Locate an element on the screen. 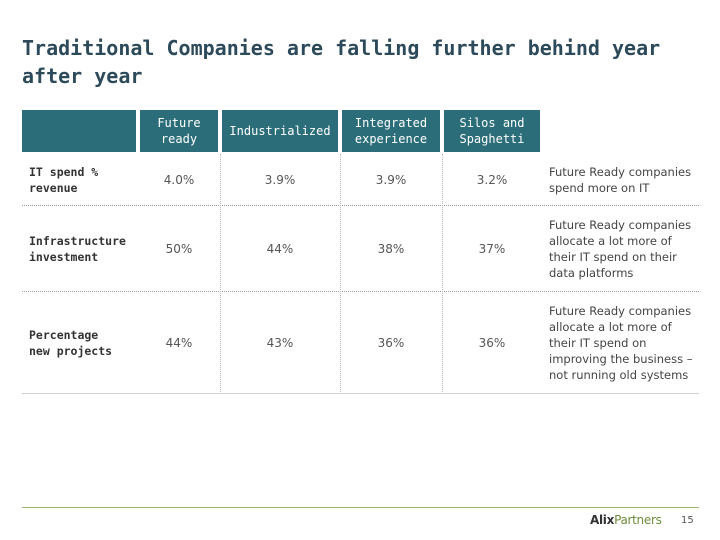 Image resolution: width=720 pixels, height=540 pixels. header-cell-silos-spaghetti is located at coordinates (492, 131).